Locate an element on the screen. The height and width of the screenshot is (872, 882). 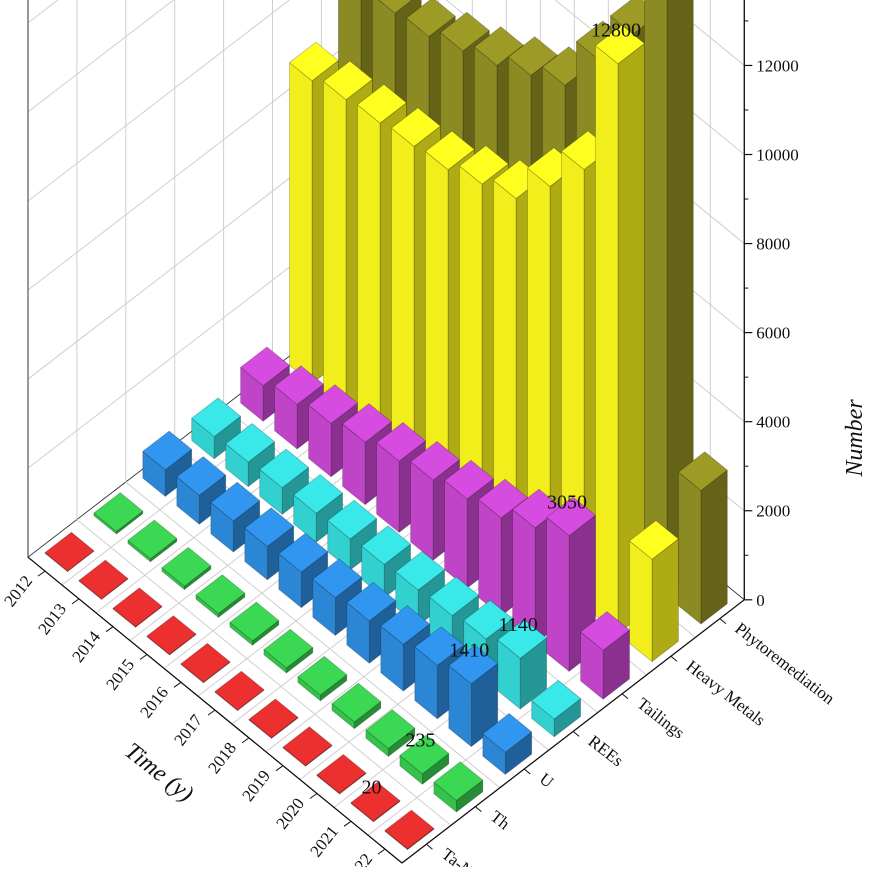
z-tick-label: 0 is located at coordinates (760, 600).